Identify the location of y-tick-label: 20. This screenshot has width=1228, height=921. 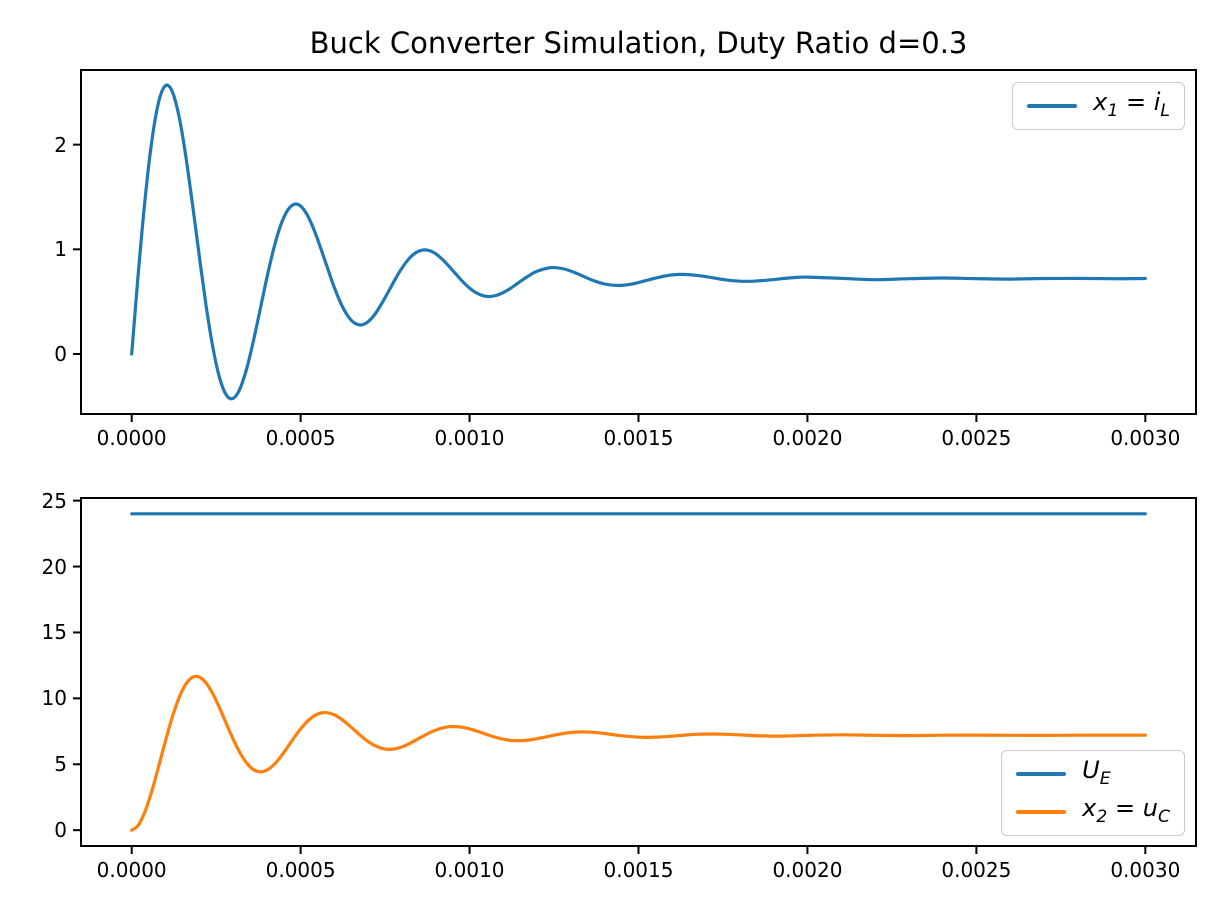
(54, 566).